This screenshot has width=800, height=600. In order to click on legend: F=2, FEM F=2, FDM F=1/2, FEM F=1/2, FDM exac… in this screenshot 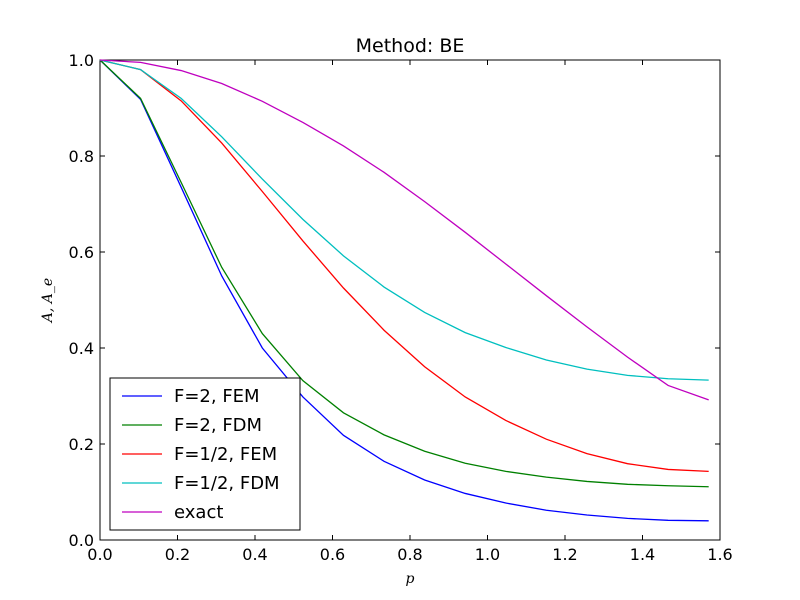, I will do `click(205, 454)`.